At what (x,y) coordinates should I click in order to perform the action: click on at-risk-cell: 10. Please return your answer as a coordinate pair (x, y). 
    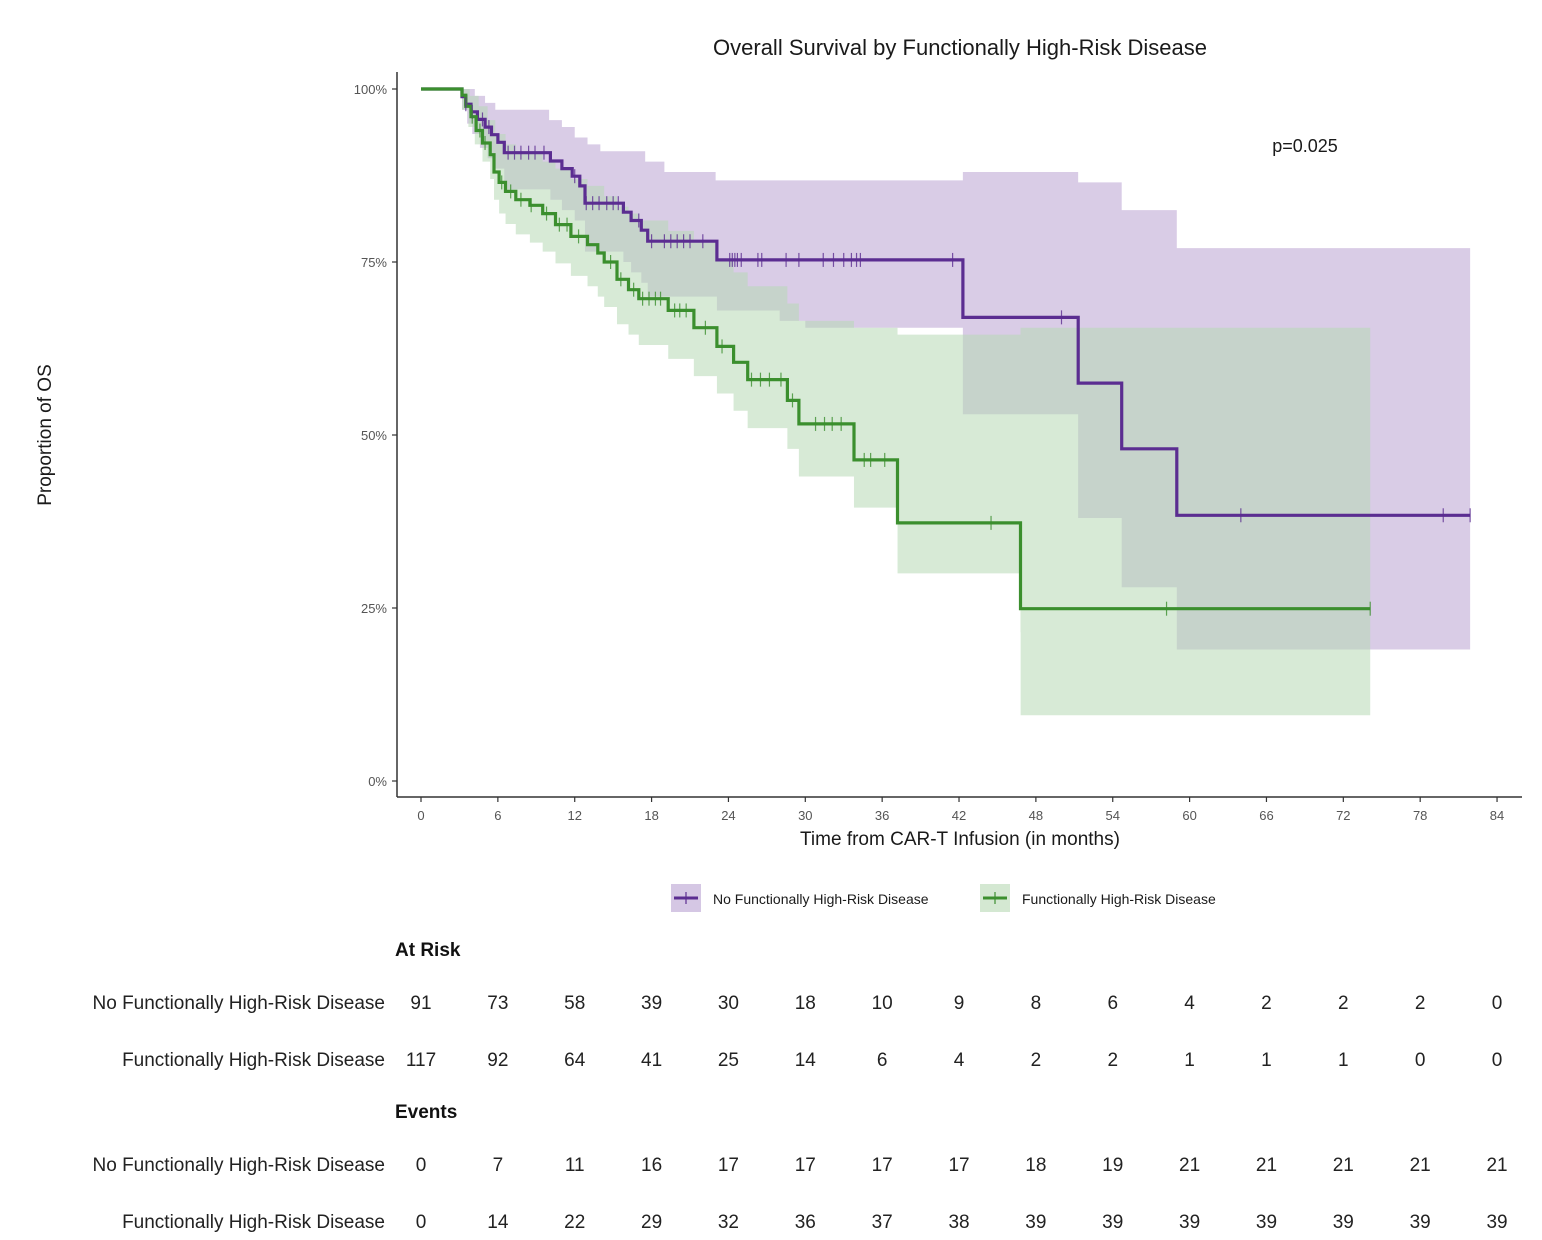
    Looking at the image, I should click on (882, 1003).